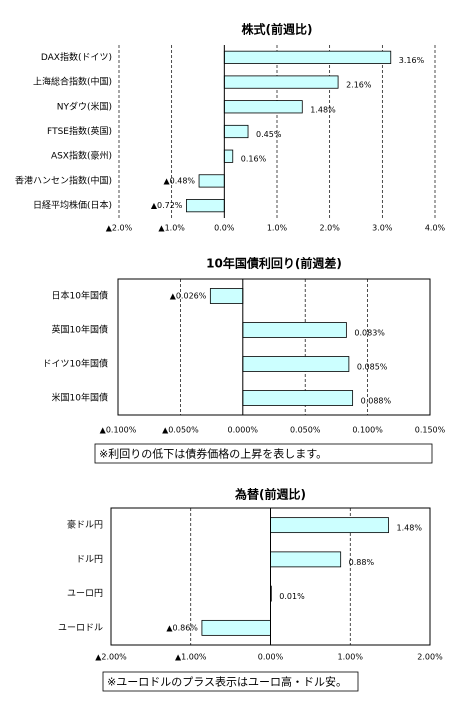  What do you see at coordinates (330, 228) in the screenshot?
I see `x-tick-label: 2.0%` at bounding box center [330, 228].